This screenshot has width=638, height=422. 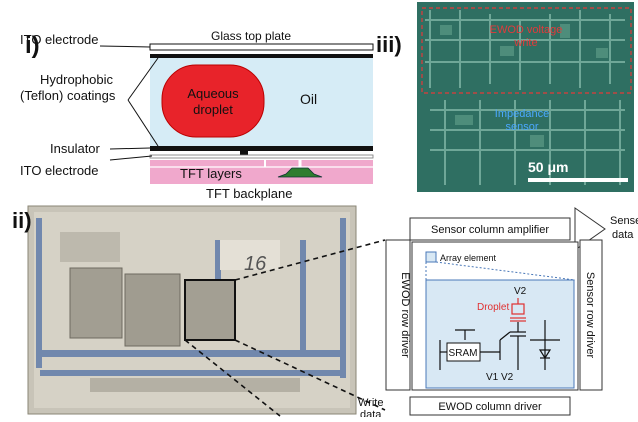 What do you see at coordinates (75, 148) in the screenshot?
I see `label-insulator: Insulator` at bounding box center [75, 148].